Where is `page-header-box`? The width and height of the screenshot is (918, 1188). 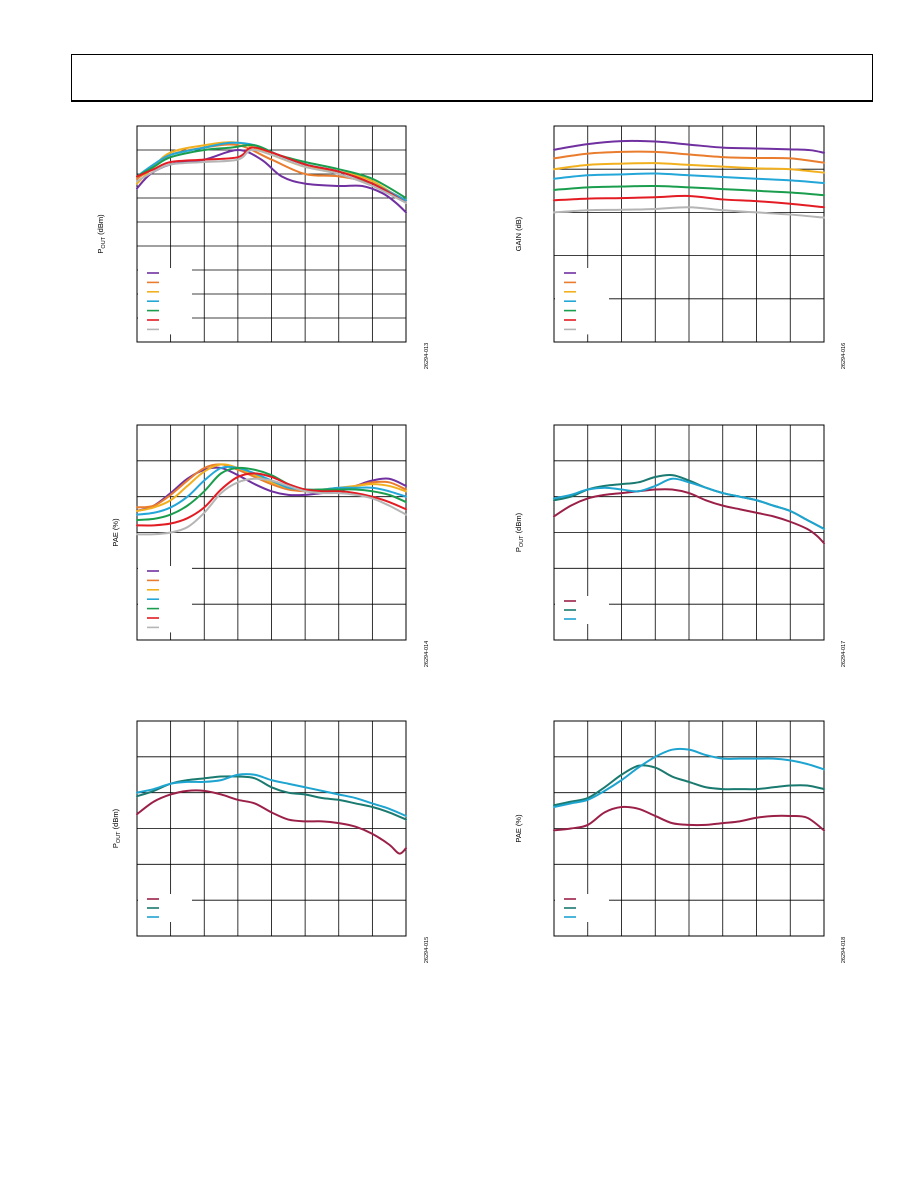 page-header-box is located at coordinates (472, 78).